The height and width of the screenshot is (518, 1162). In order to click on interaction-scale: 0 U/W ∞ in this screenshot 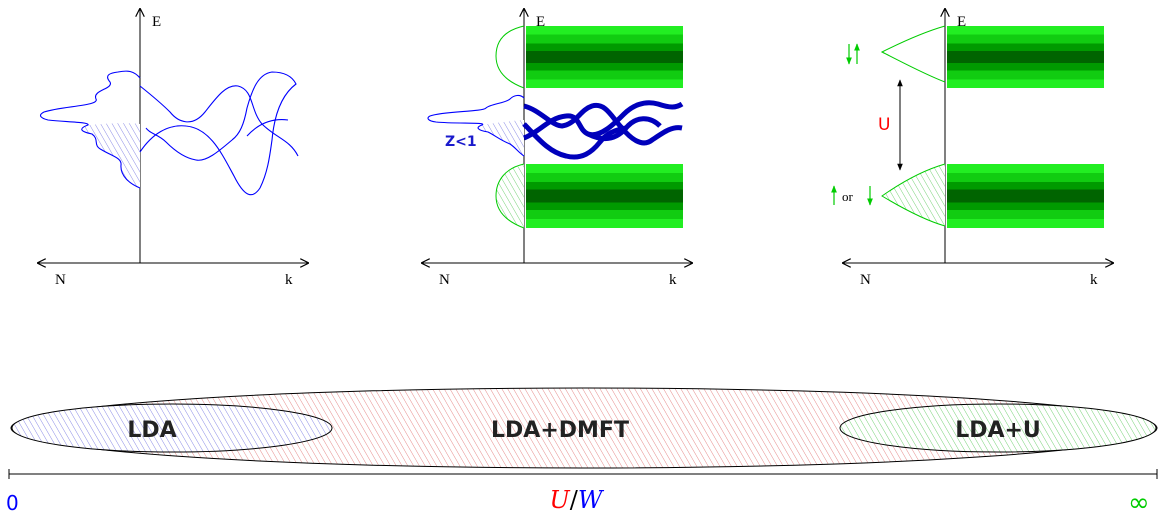, I will do `click(582, 493)`.